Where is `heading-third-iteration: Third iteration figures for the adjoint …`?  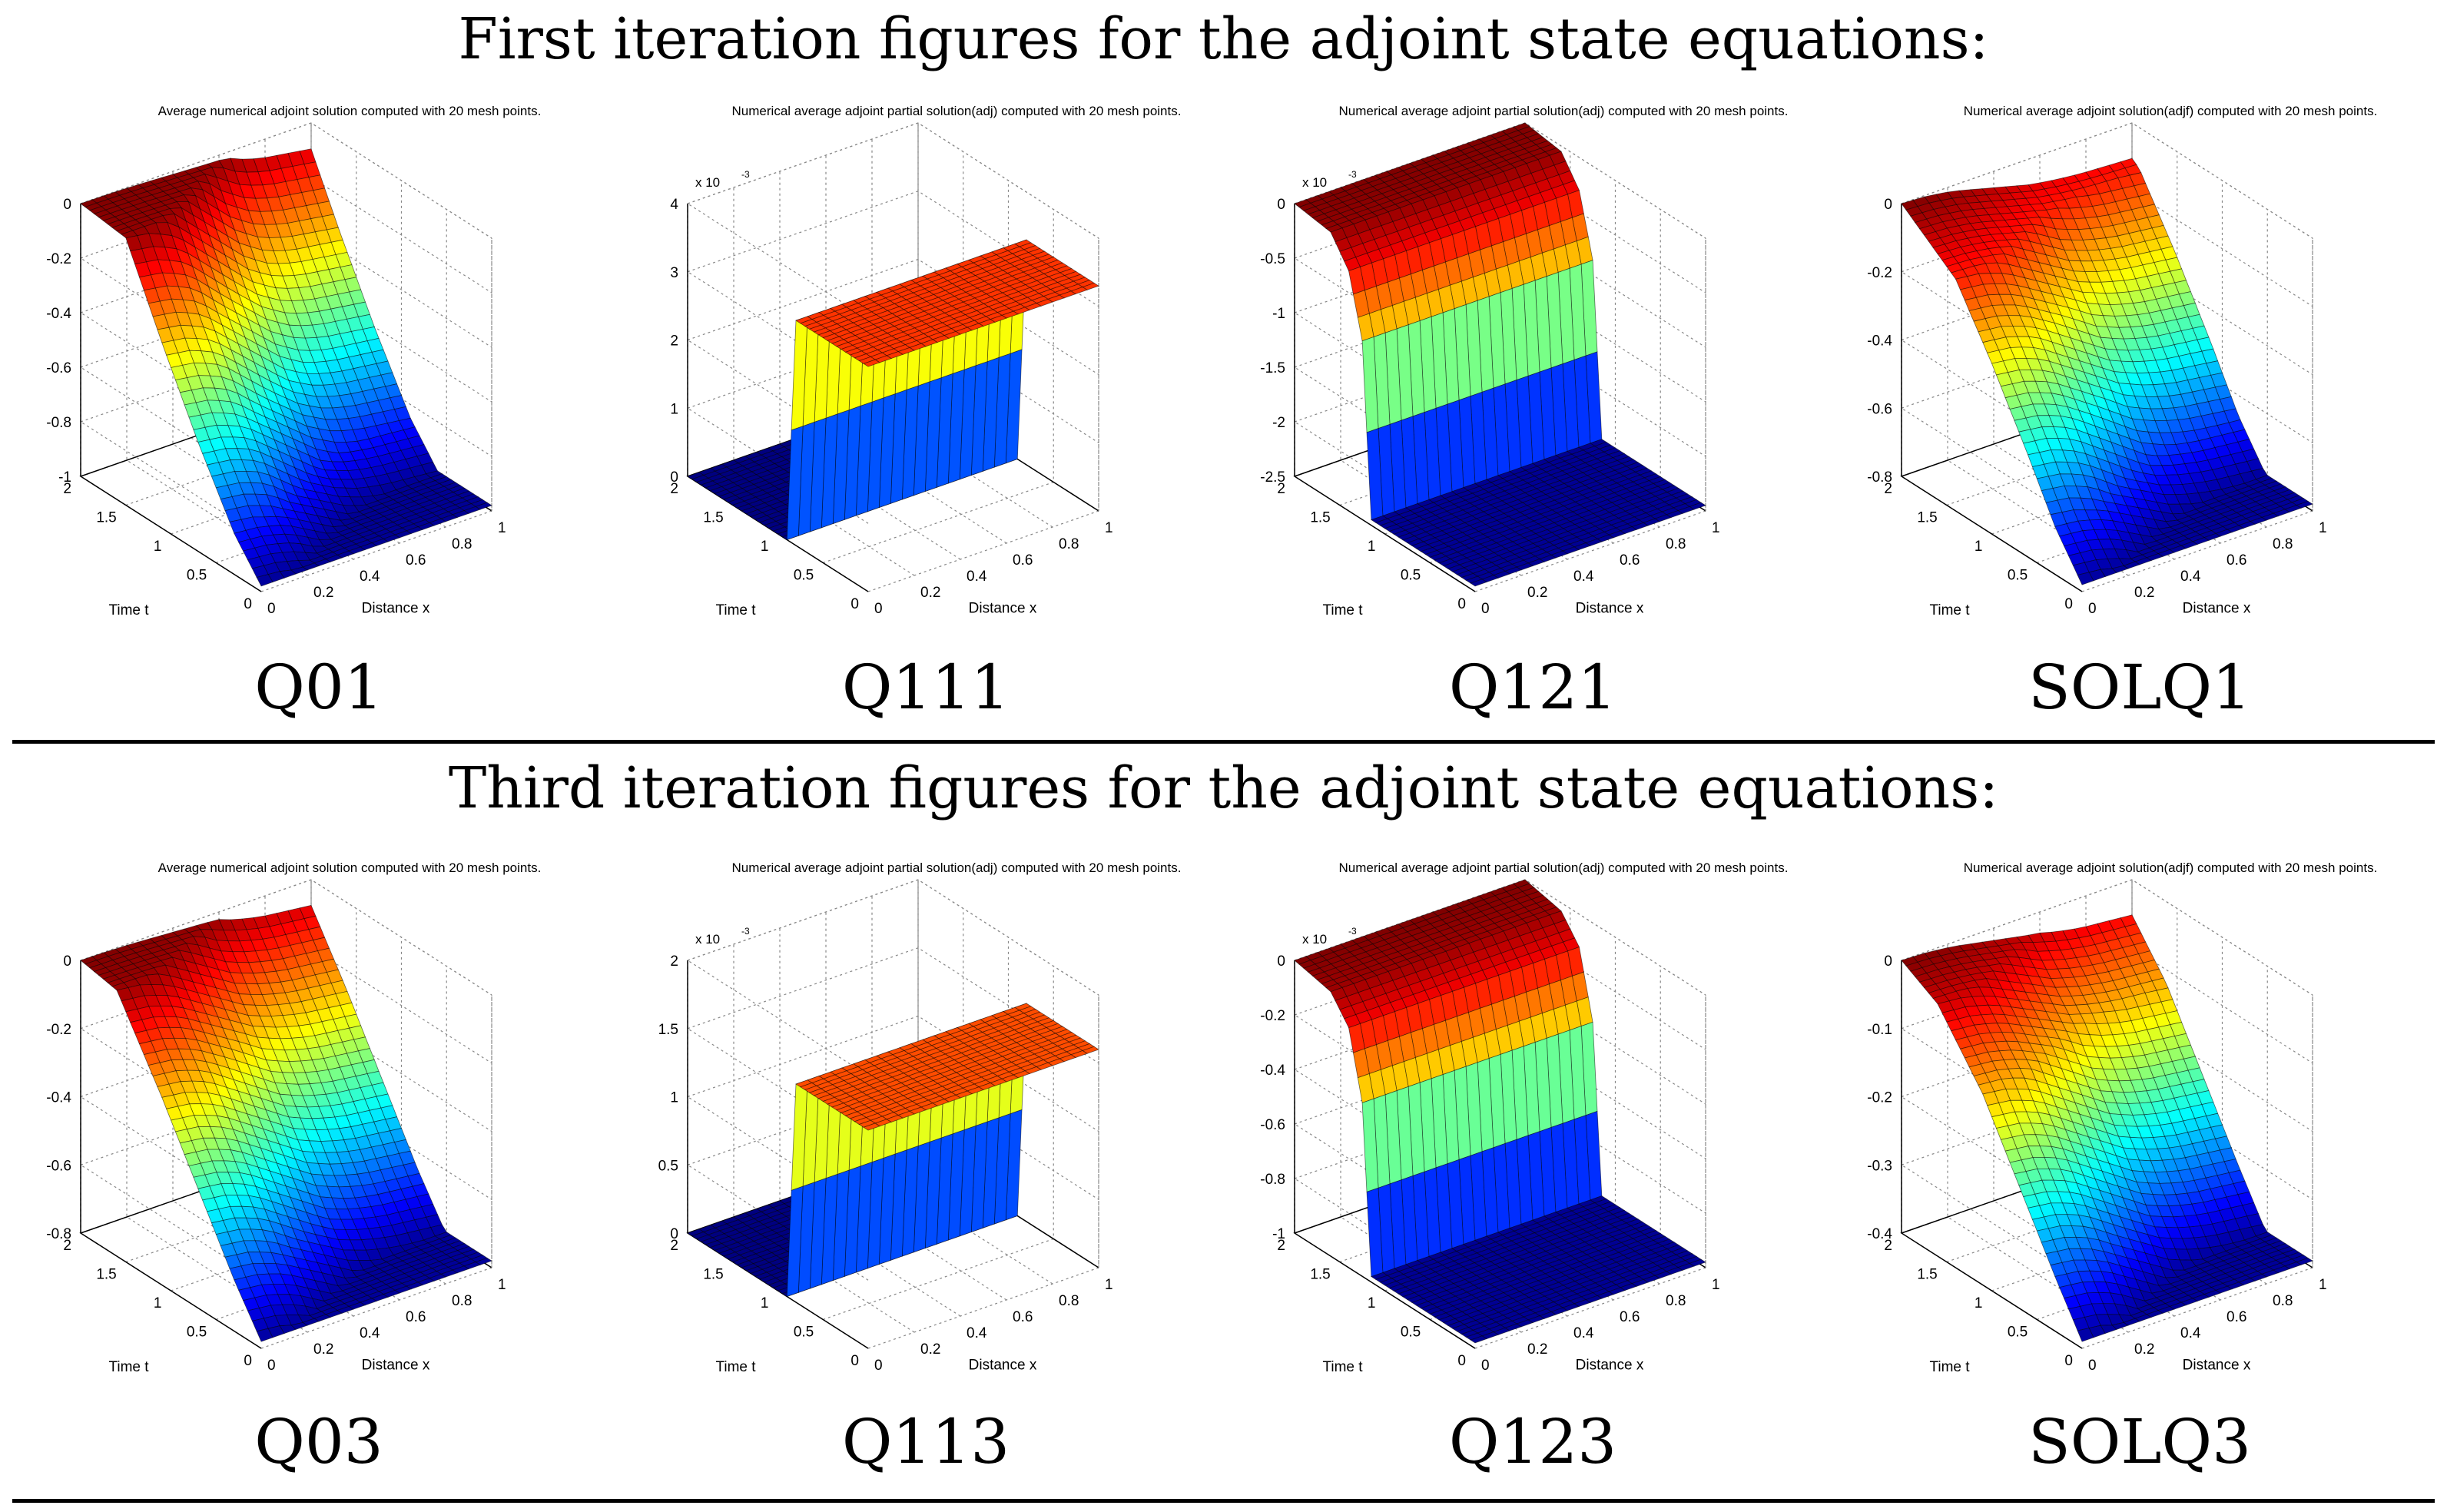 heading-third-iteration: Third iteration figures for the adjoint … is located at coordinates (1223, 788).